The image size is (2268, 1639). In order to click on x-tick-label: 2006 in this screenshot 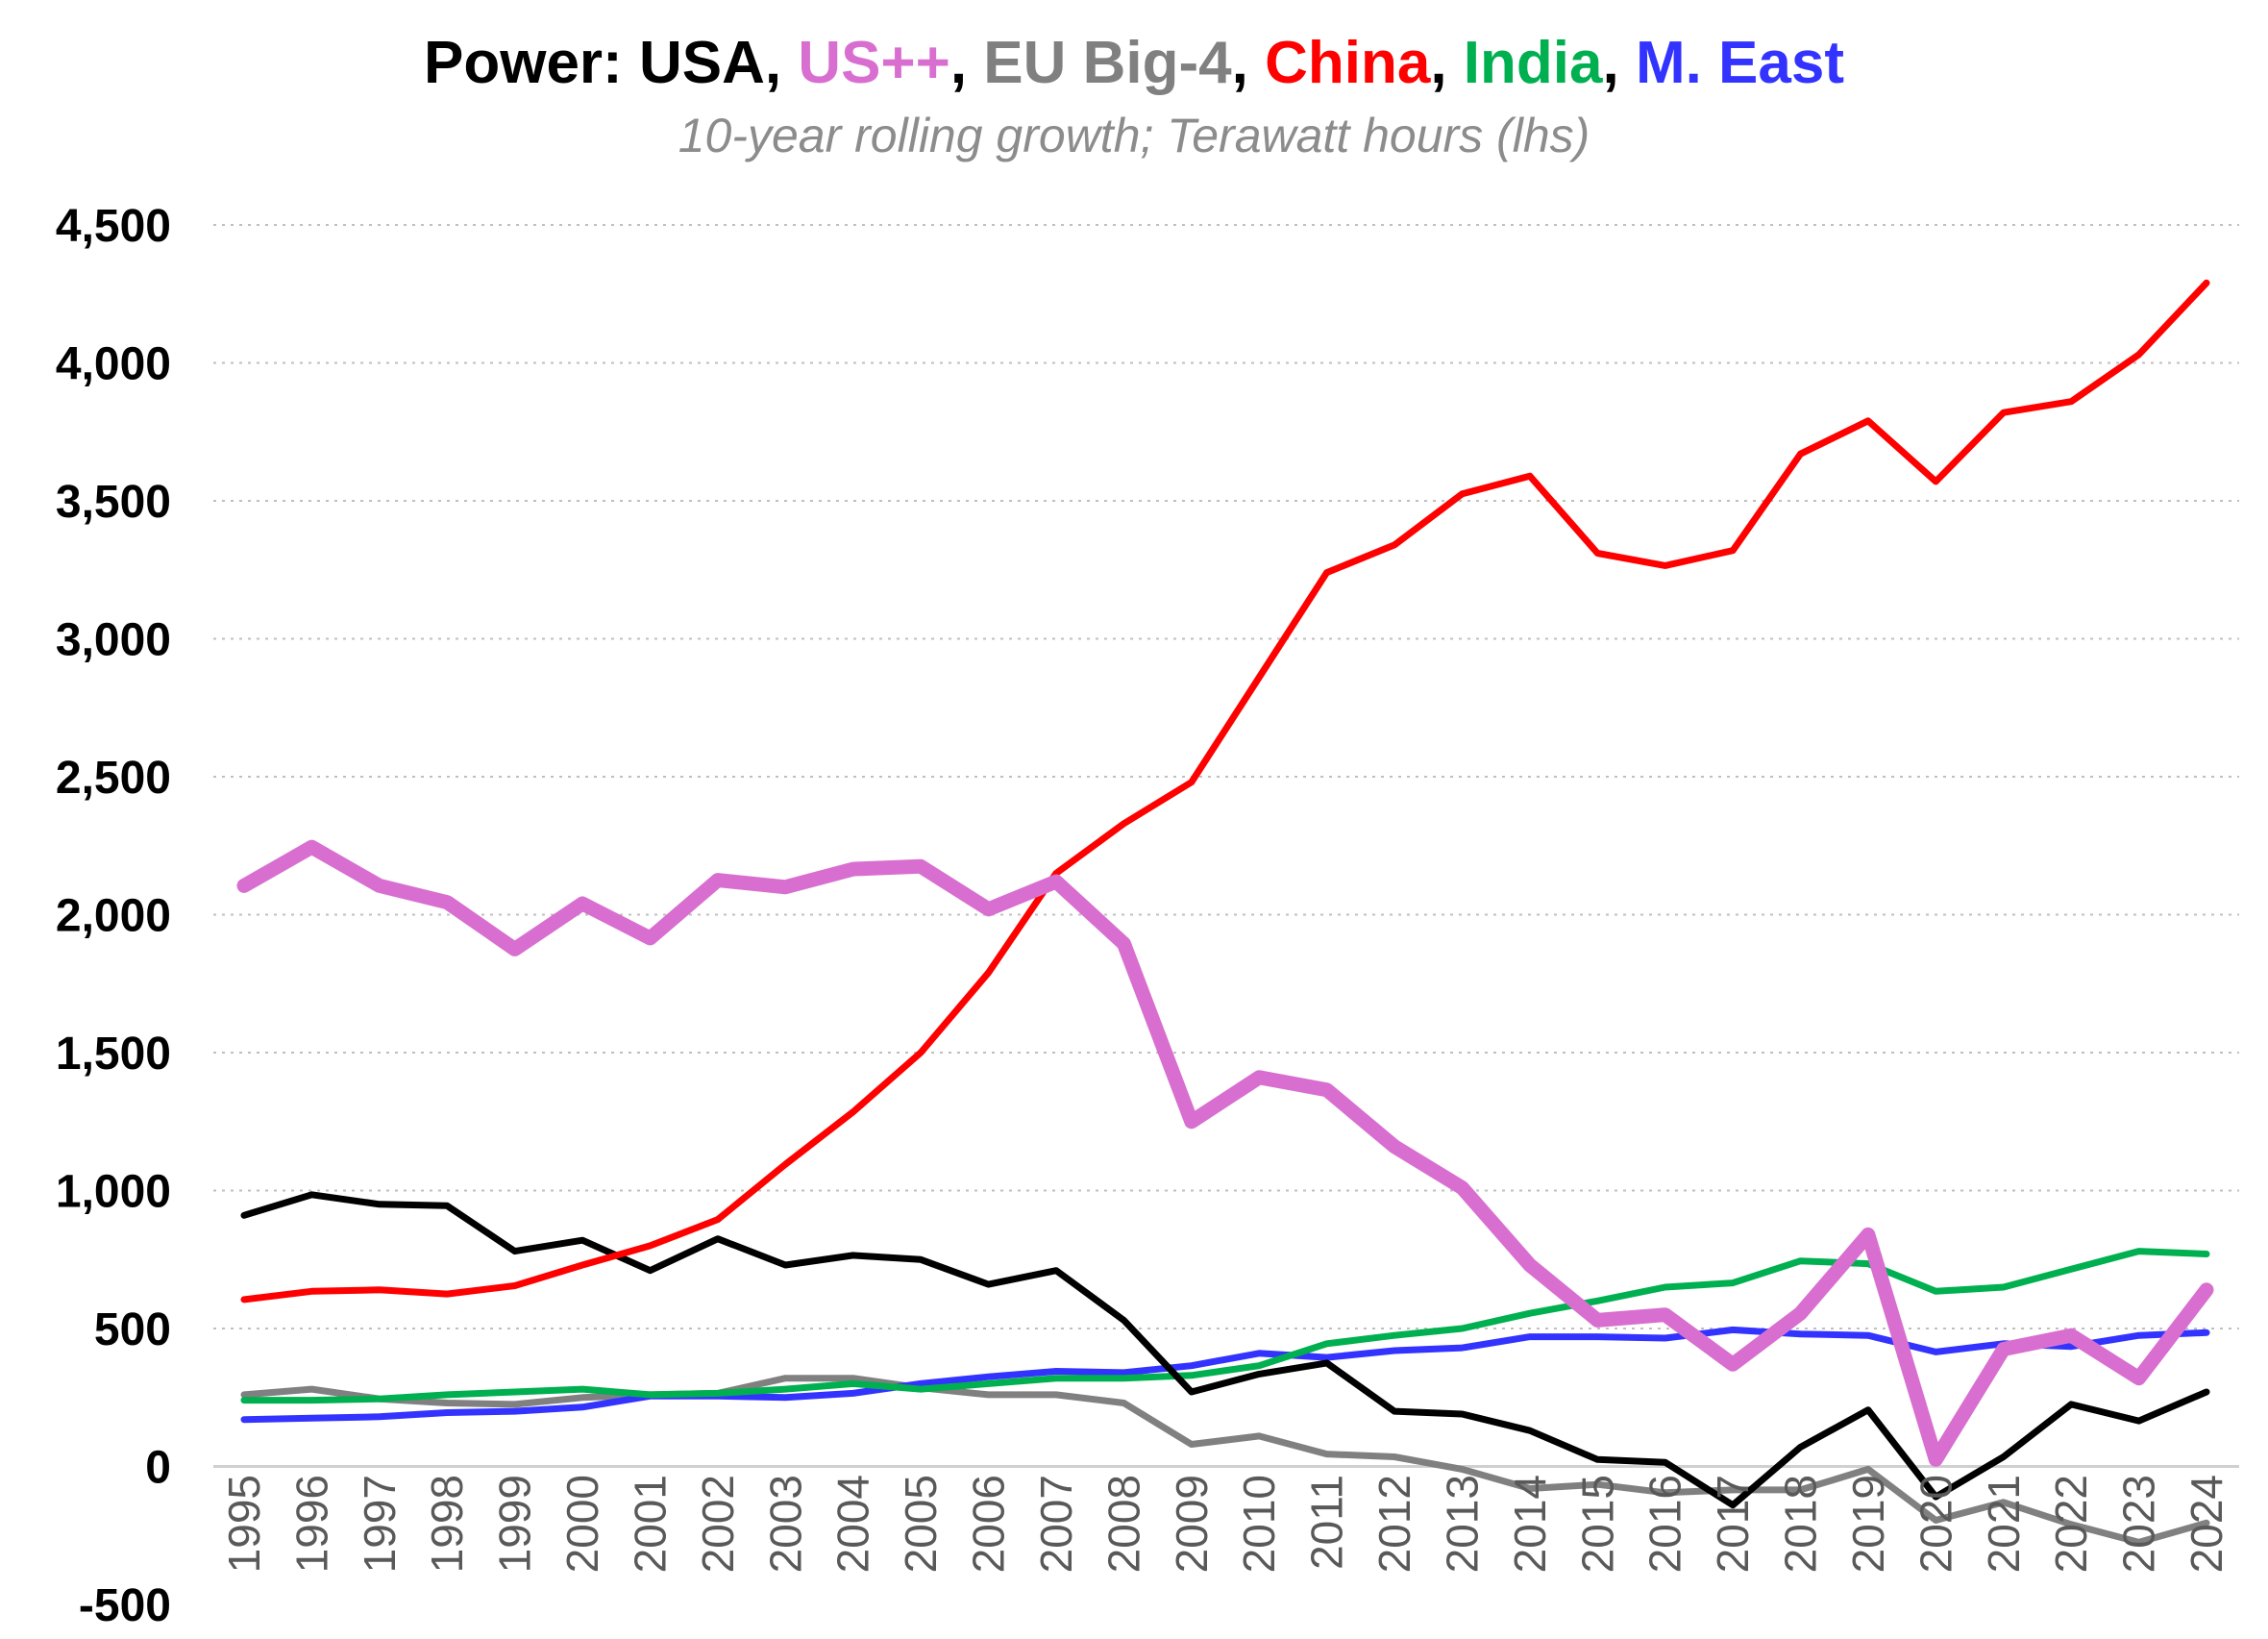, I will do `click(989, 1524)`.